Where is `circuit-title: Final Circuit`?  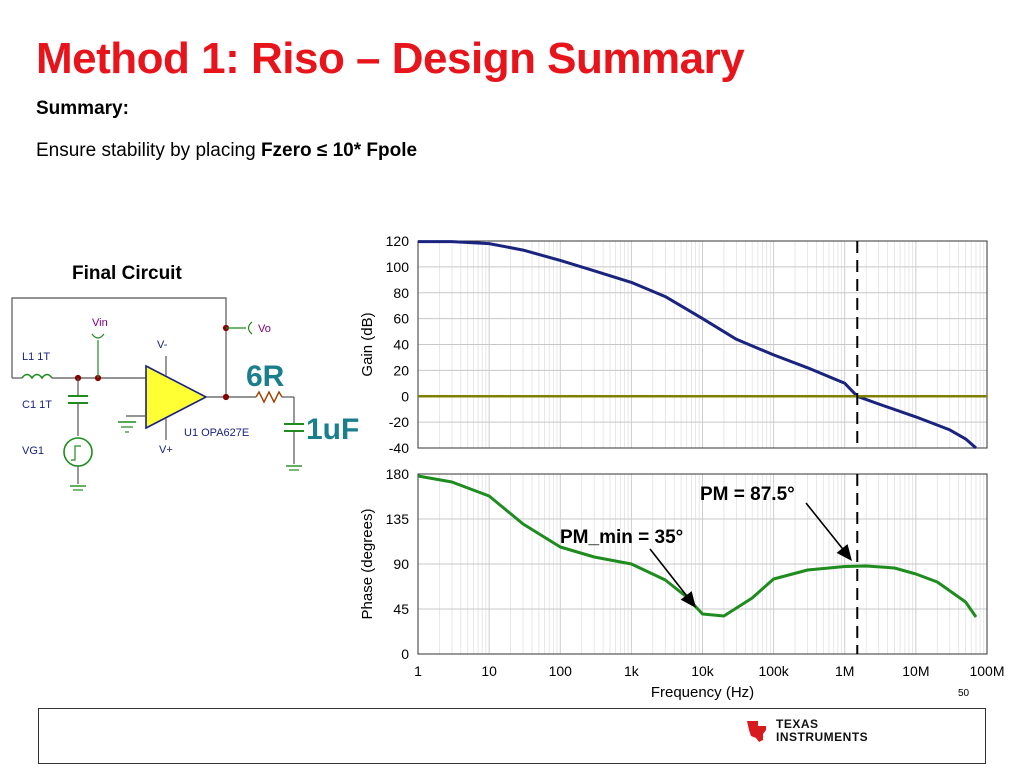 circuit-title: Final Circuit is located at coordinates (127, 273).